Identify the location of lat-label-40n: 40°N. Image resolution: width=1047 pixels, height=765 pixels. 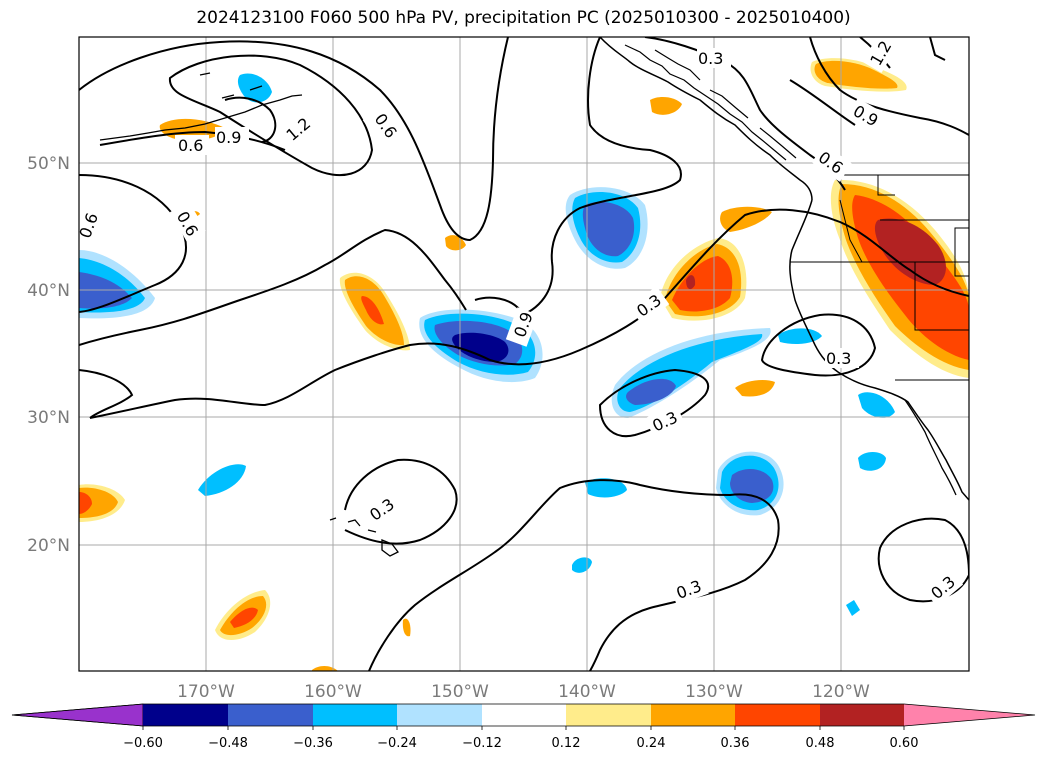
(48, 291).